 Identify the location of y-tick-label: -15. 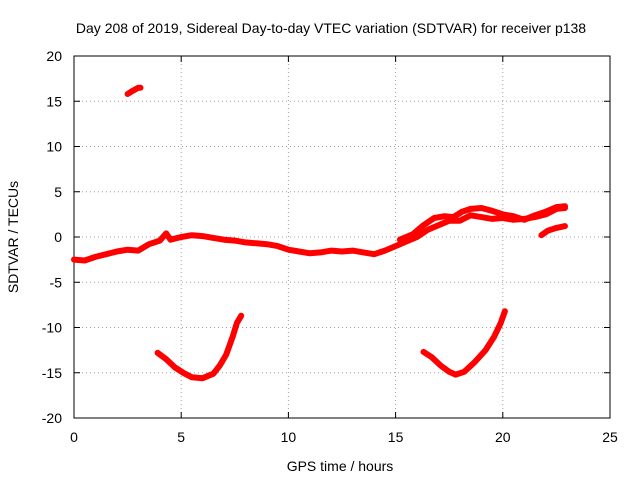
(52, 373).